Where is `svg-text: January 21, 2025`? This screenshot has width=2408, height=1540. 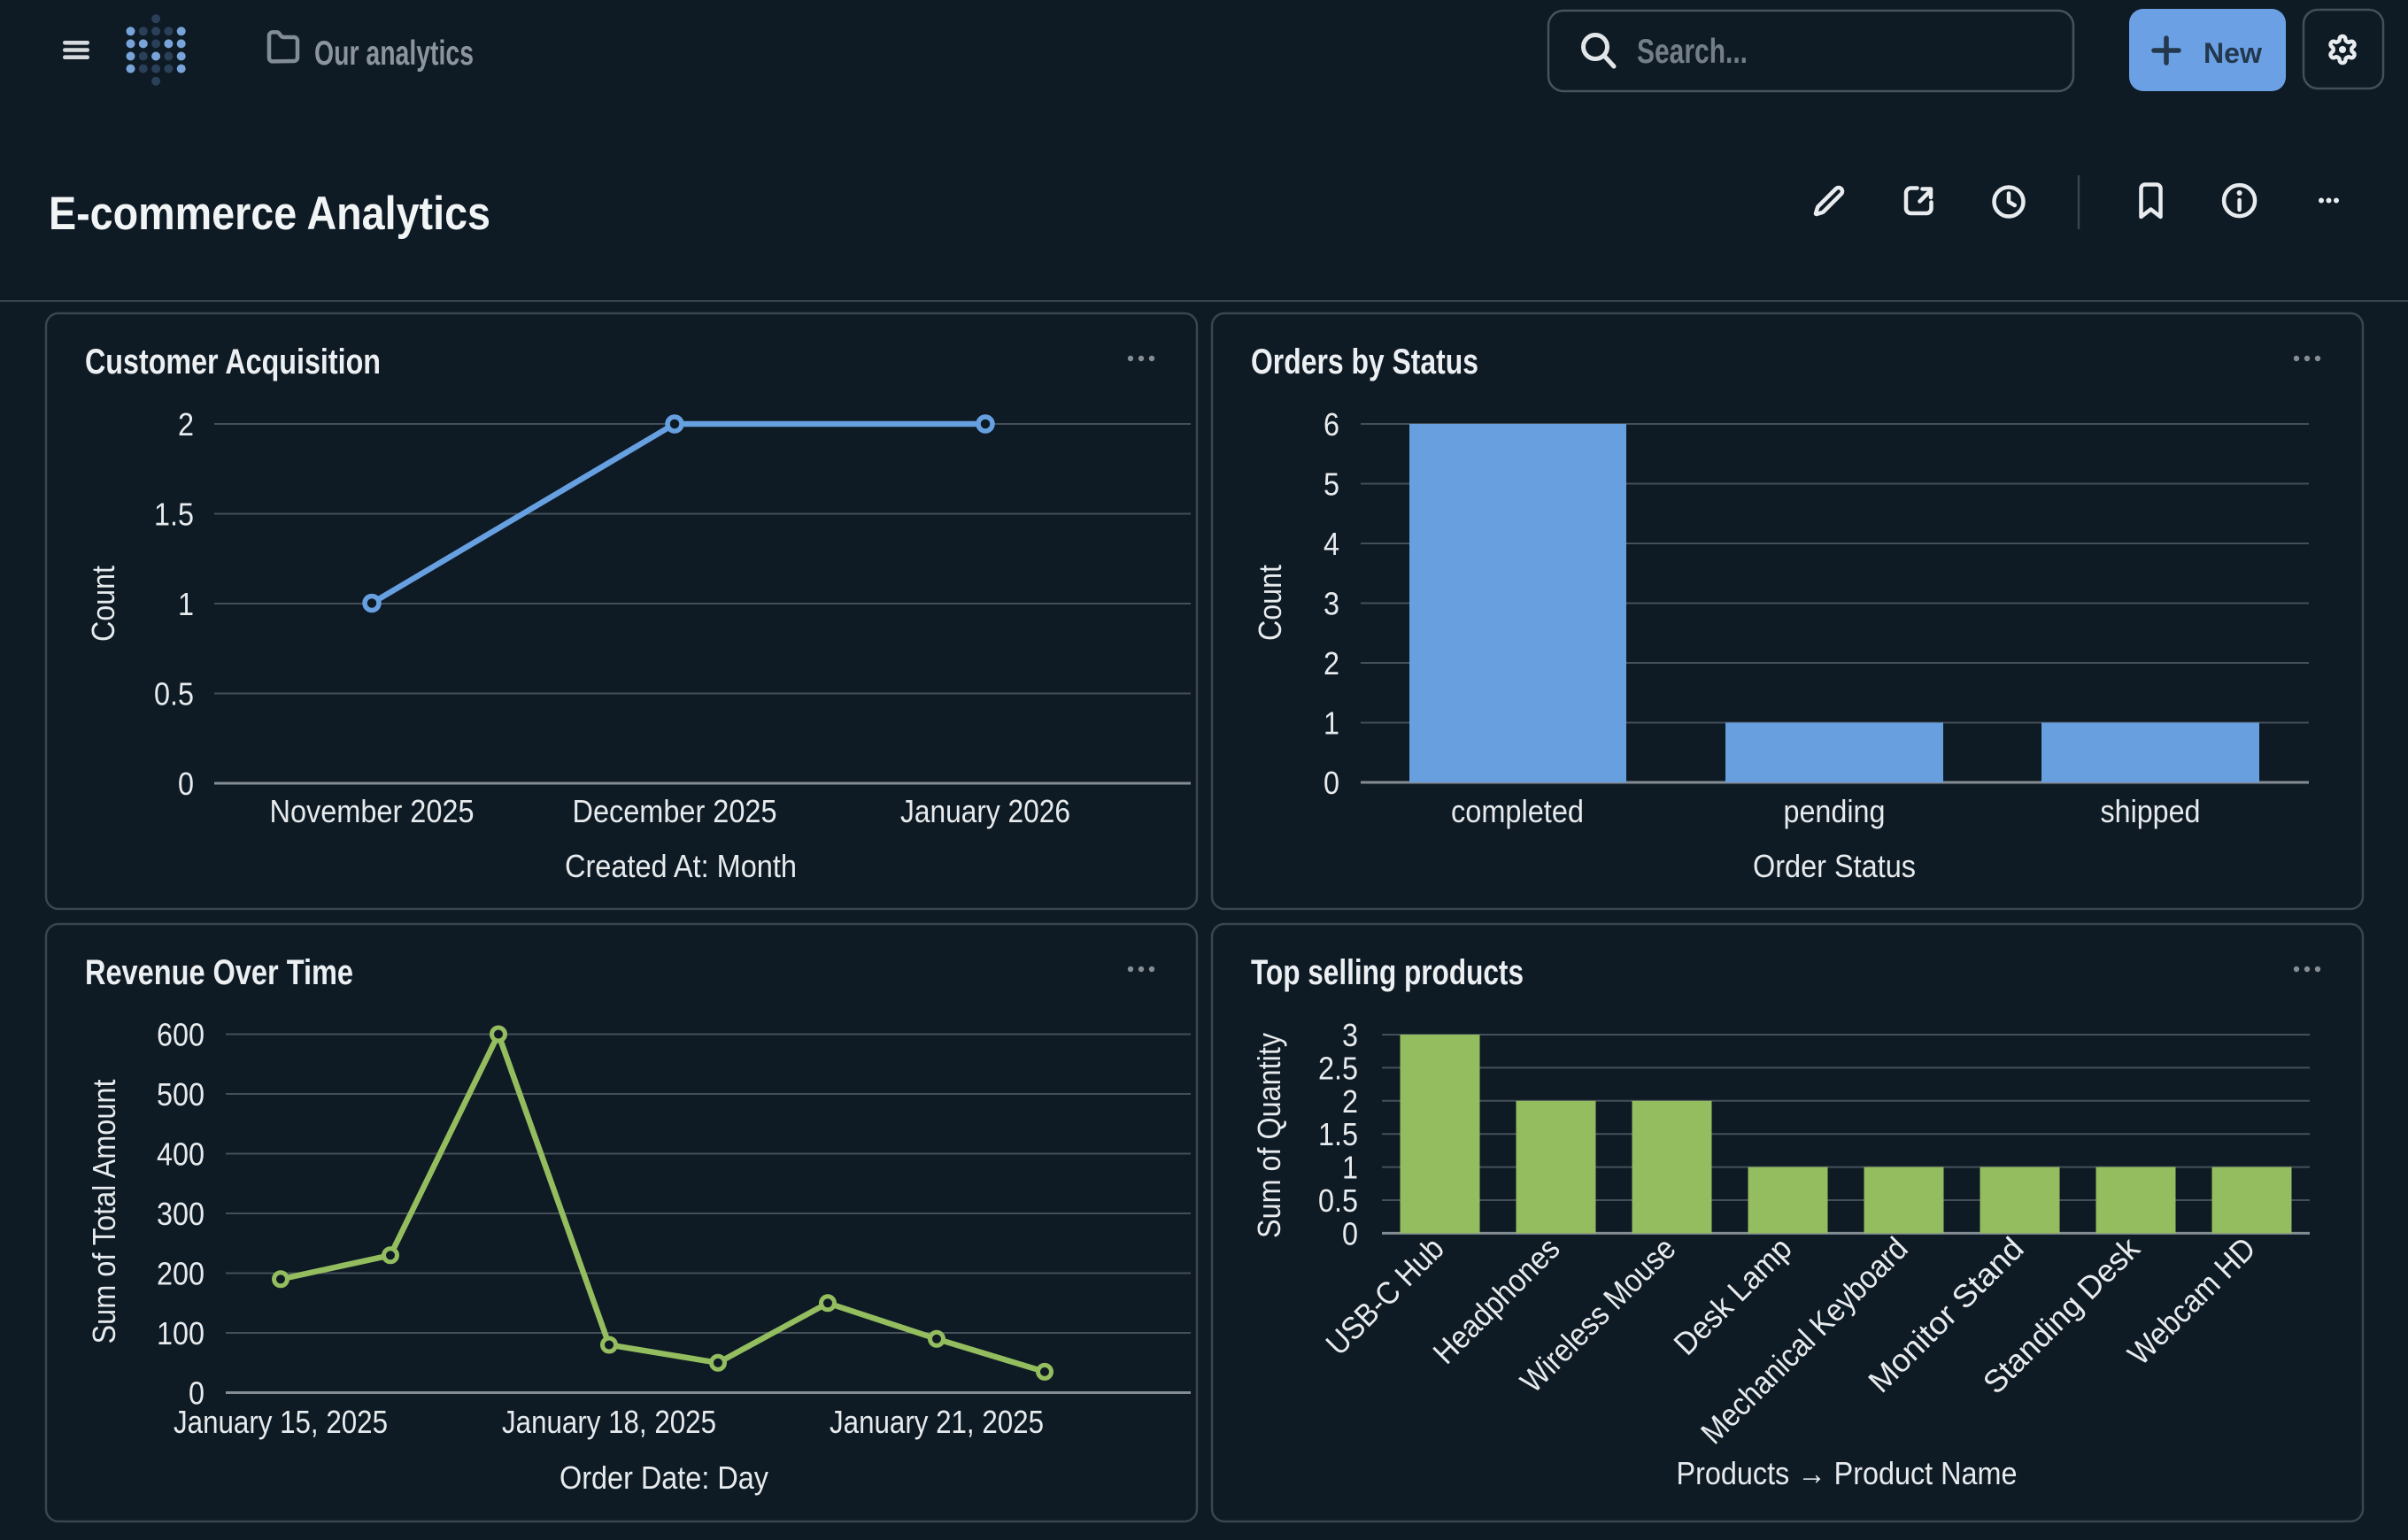
svg-text: January 21, 2025 is located at coordinates (937, 1422).